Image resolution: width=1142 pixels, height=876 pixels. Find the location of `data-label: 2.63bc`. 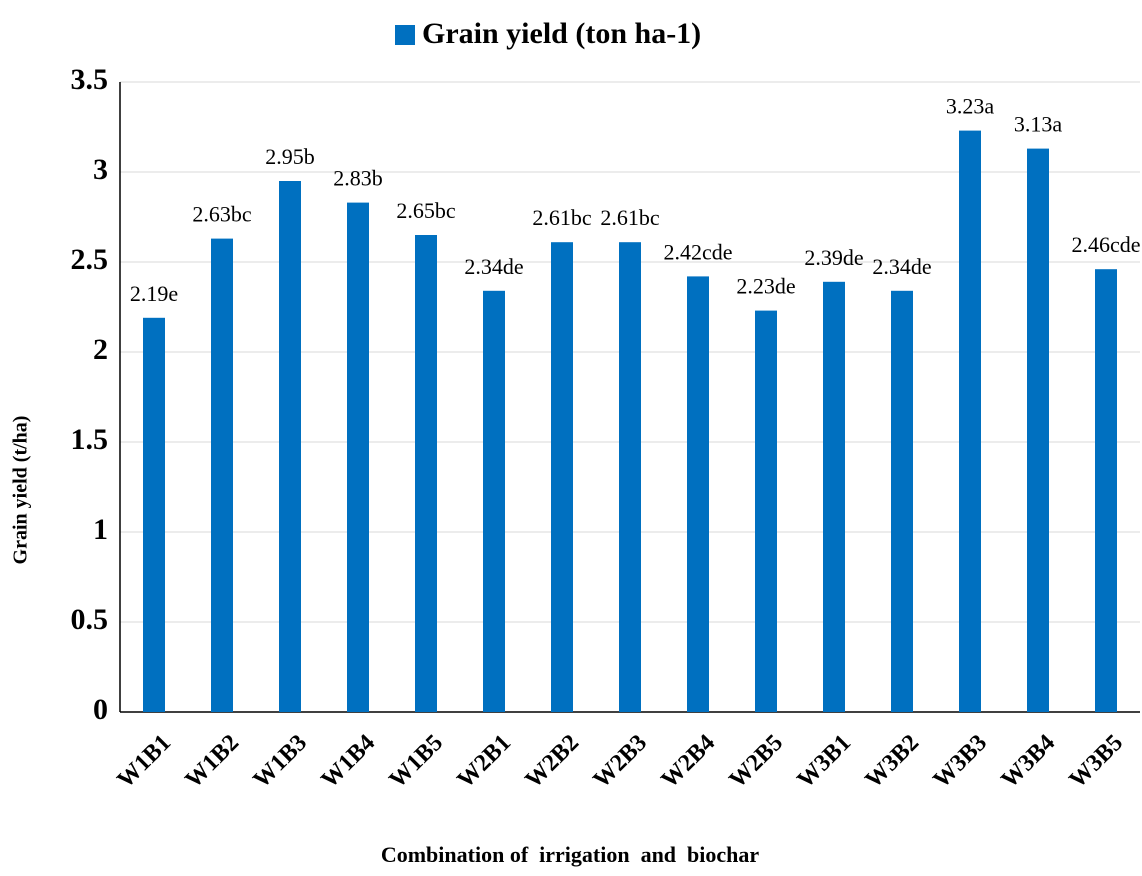

data-label: 2.63bc is located at coordinates (222, 214).